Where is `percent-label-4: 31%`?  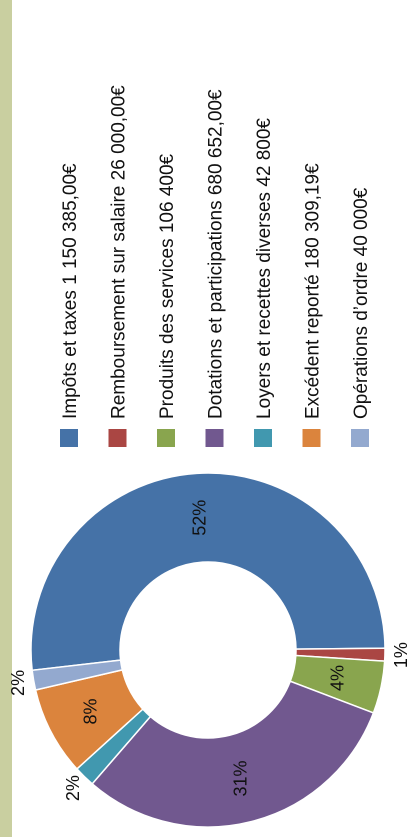
percent-label-4: 31% is located at coordinates (240, 778).